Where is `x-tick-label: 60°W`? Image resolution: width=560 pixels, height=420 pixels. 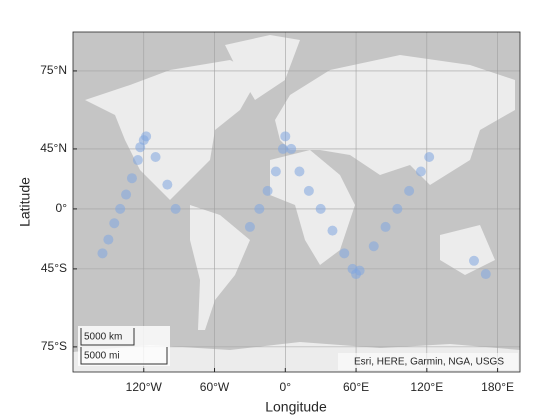
x-tick-label: 60°W is located at coordinates (215, 387).